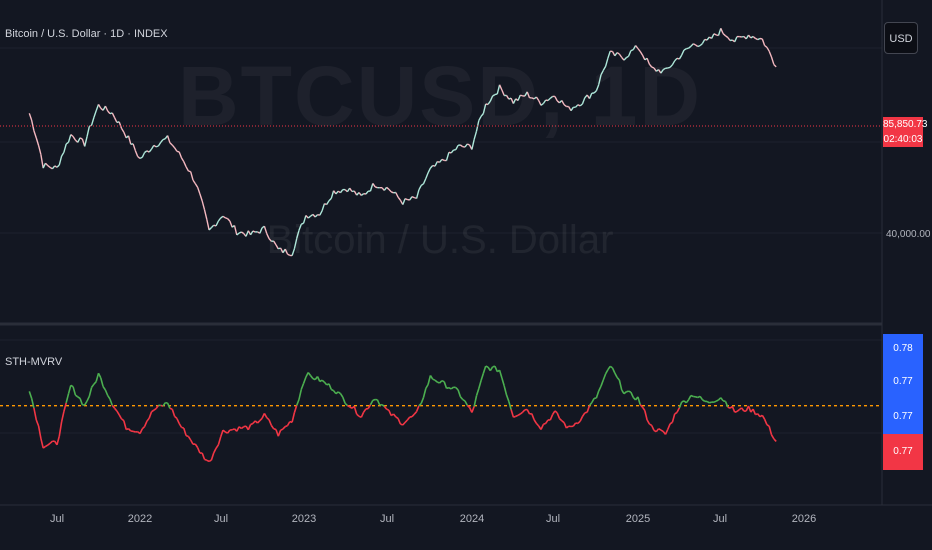  I want to click on symbol-info: Bitcoin / U.S. Dollar · 1D · INDEX, so click(86, 34).